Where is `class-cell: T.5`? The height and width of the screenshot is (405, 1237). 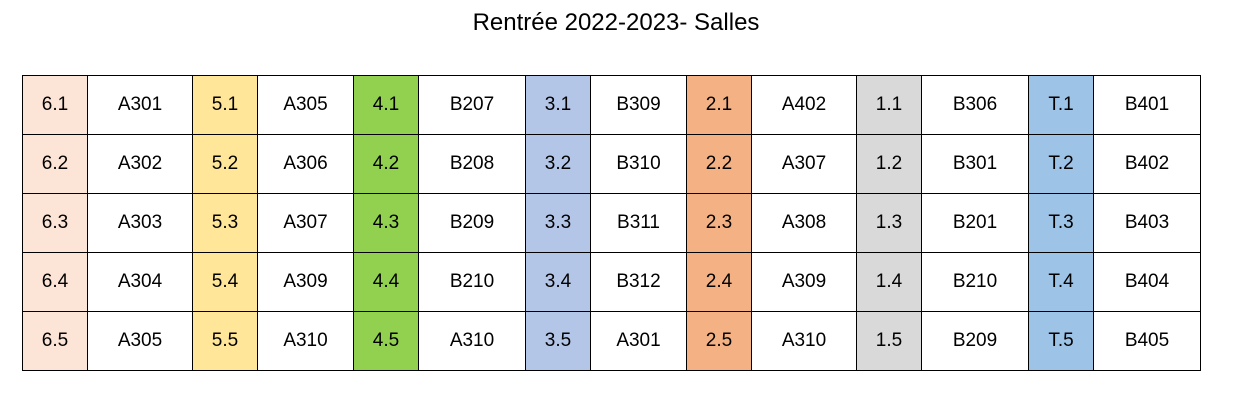
class-cell: T.5 is located at coordinates (1061, 341).